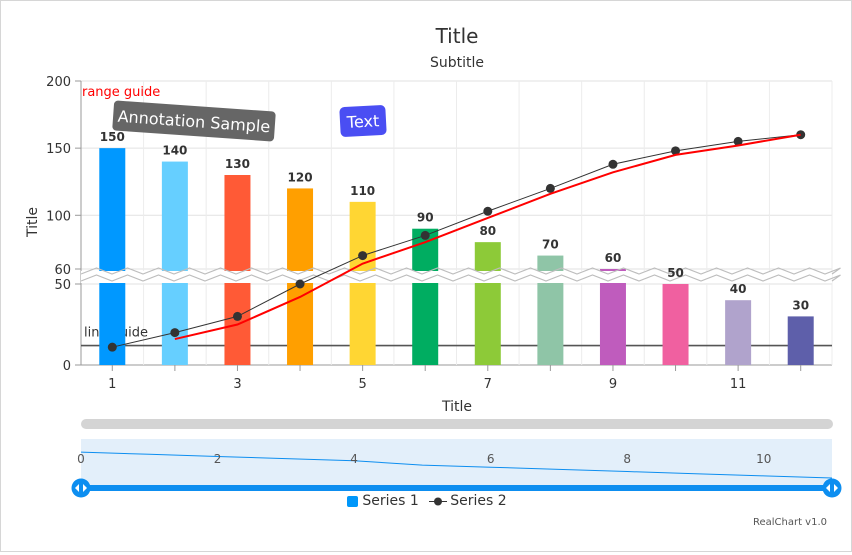 The image size is (852, 555). Describe the element at coordinates (438, 501) in the screenshot. I see `legend-marker-line` at that location.